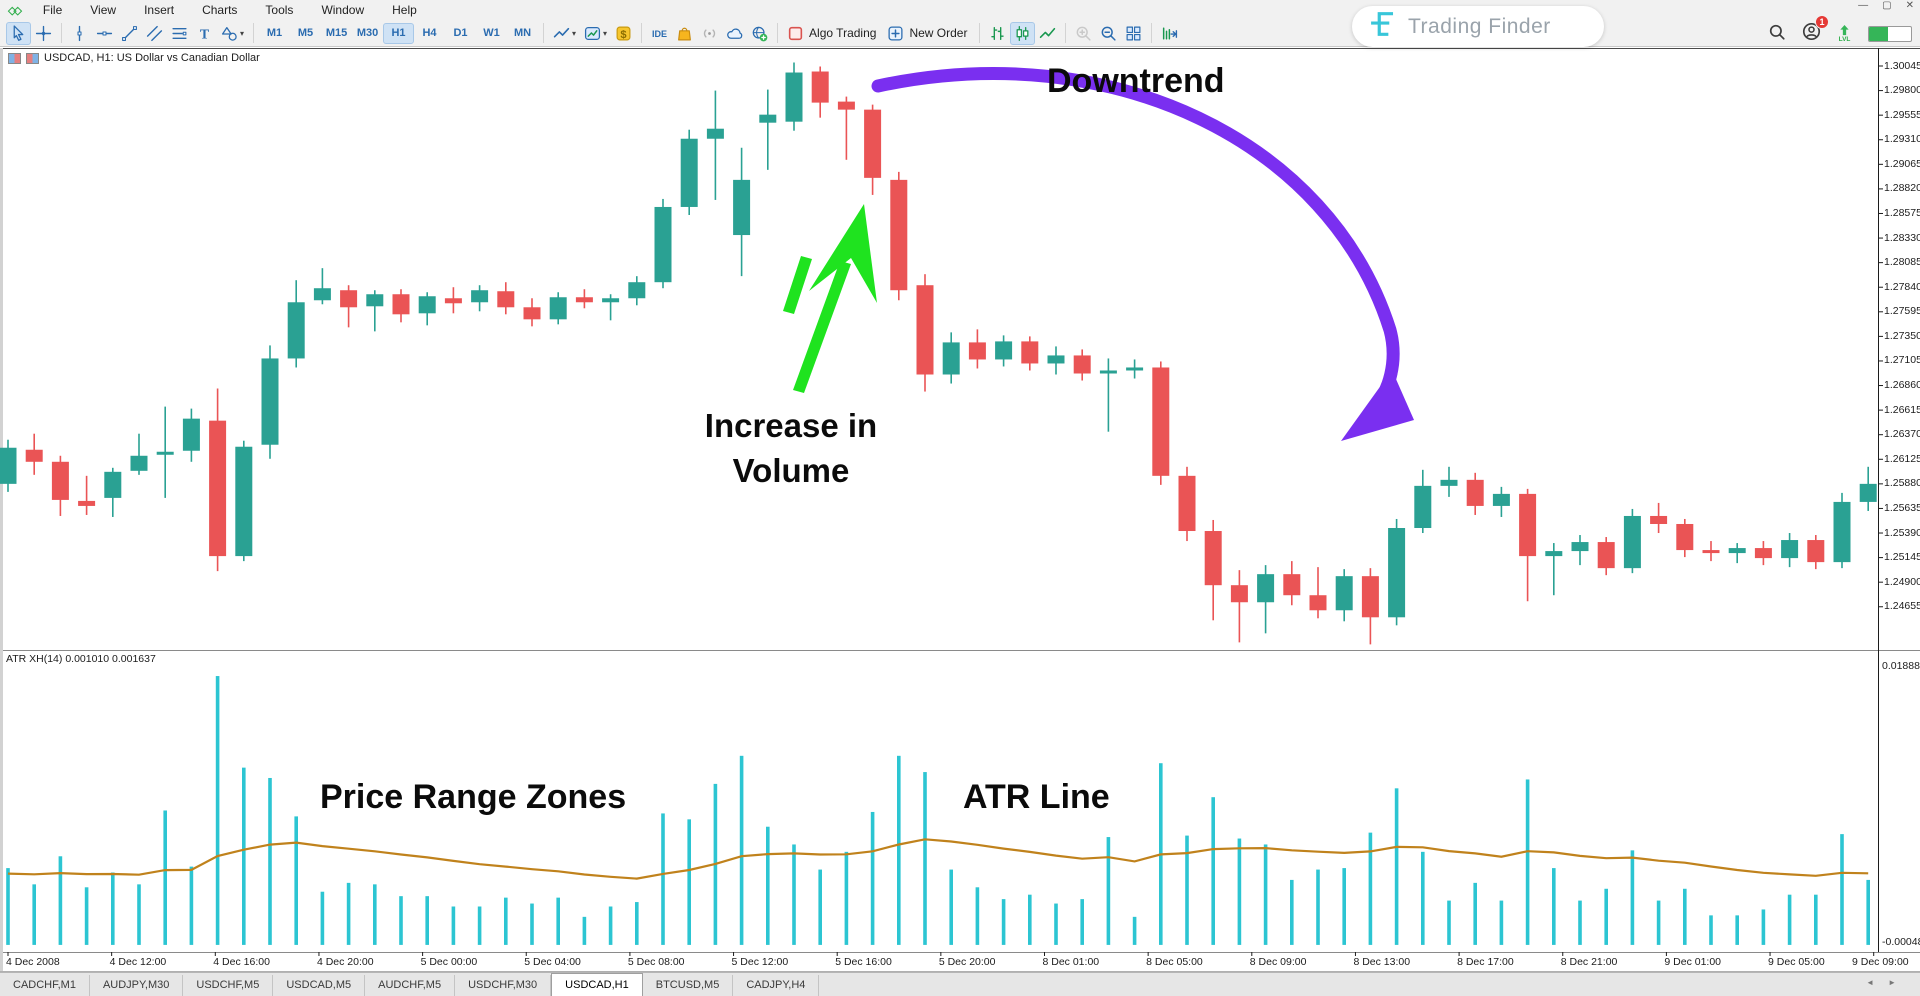  What do you see at coordinates (1844, 34) in the screenshot?
I see `level-icon: LVL` at bounding box center [1844, 34].